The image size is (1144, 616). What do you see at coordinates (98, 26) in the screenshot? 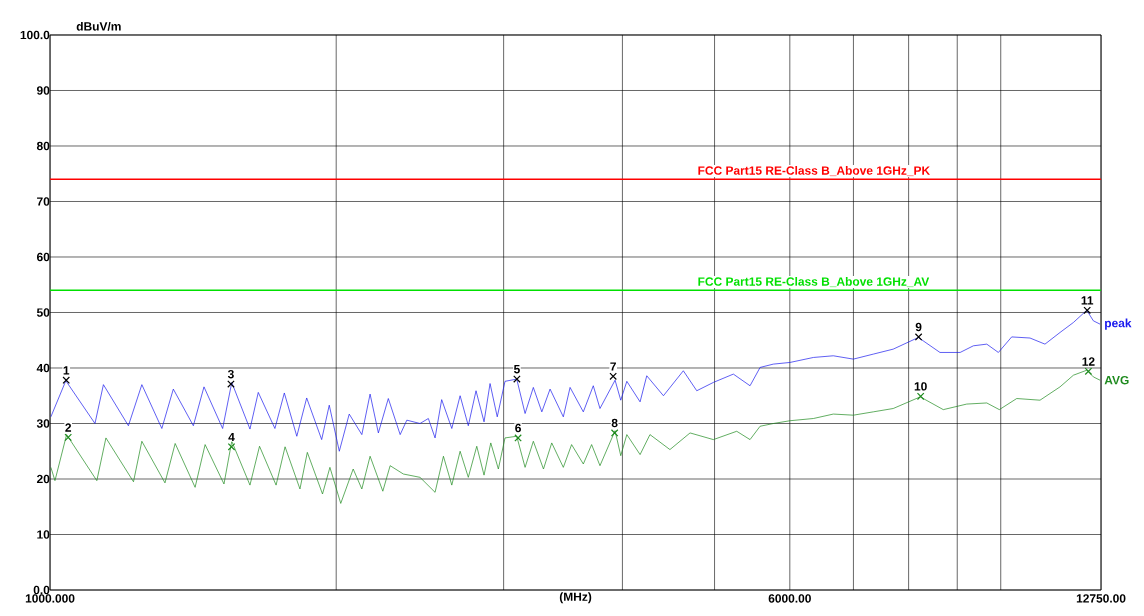
I see `y-axis-title: dBuV/m` at bounding box center [98, 26].